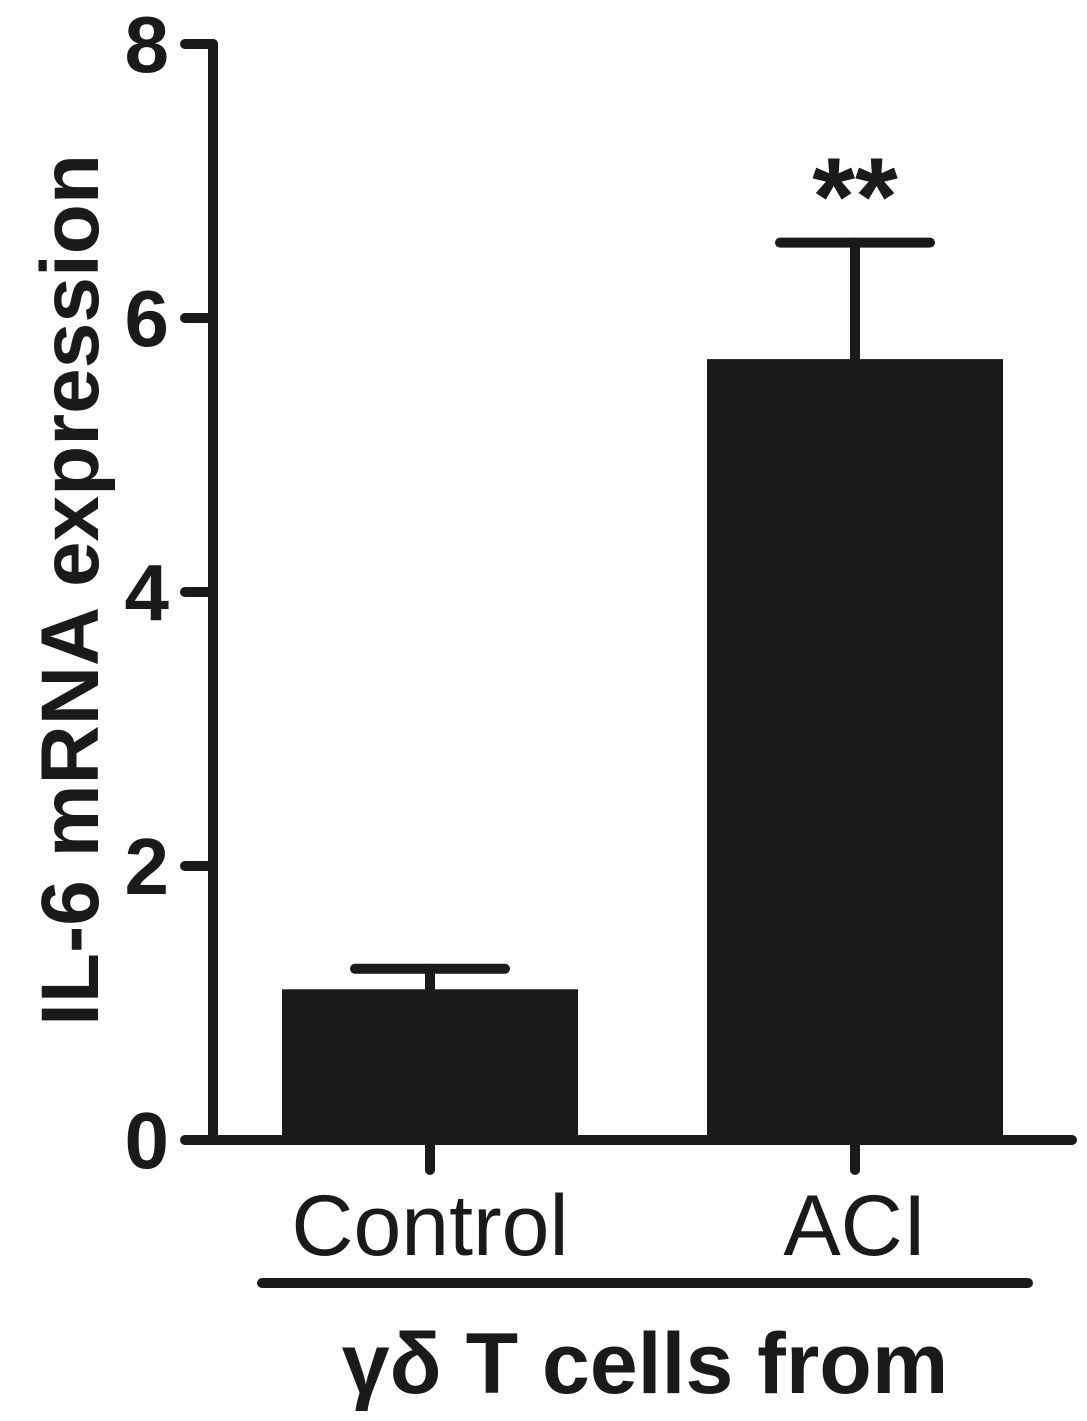  What do you see at coordinates (147, 44) in the screenshot?
I see `y-tick-label: 8` at bounding box center [147, 44].